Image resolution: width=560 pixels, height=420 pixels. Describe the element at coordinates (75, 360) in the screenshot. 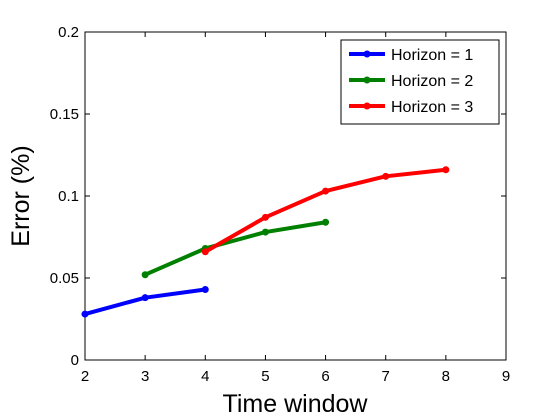

I see `y-tick-label: 0` at that location.